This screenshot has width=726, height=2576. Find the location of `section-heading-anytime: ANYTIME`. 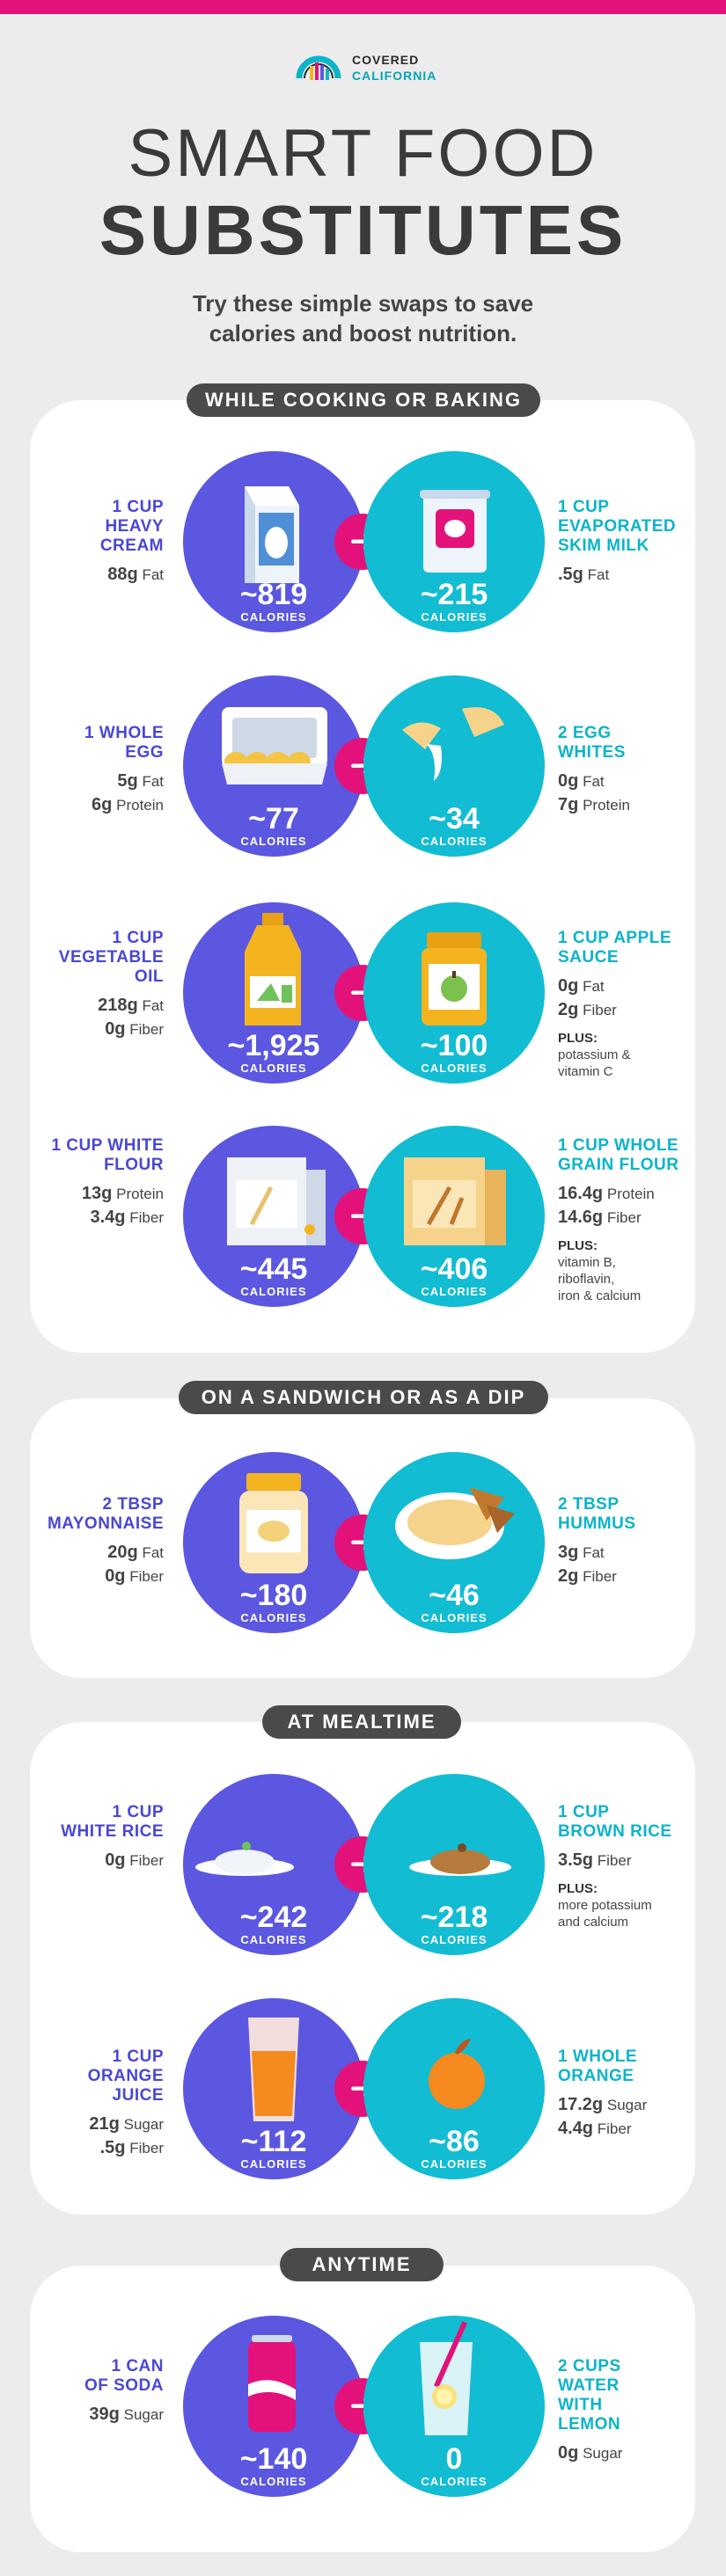

section-heading-anytime: ANYTIME is located at coordinates (362, 2264).